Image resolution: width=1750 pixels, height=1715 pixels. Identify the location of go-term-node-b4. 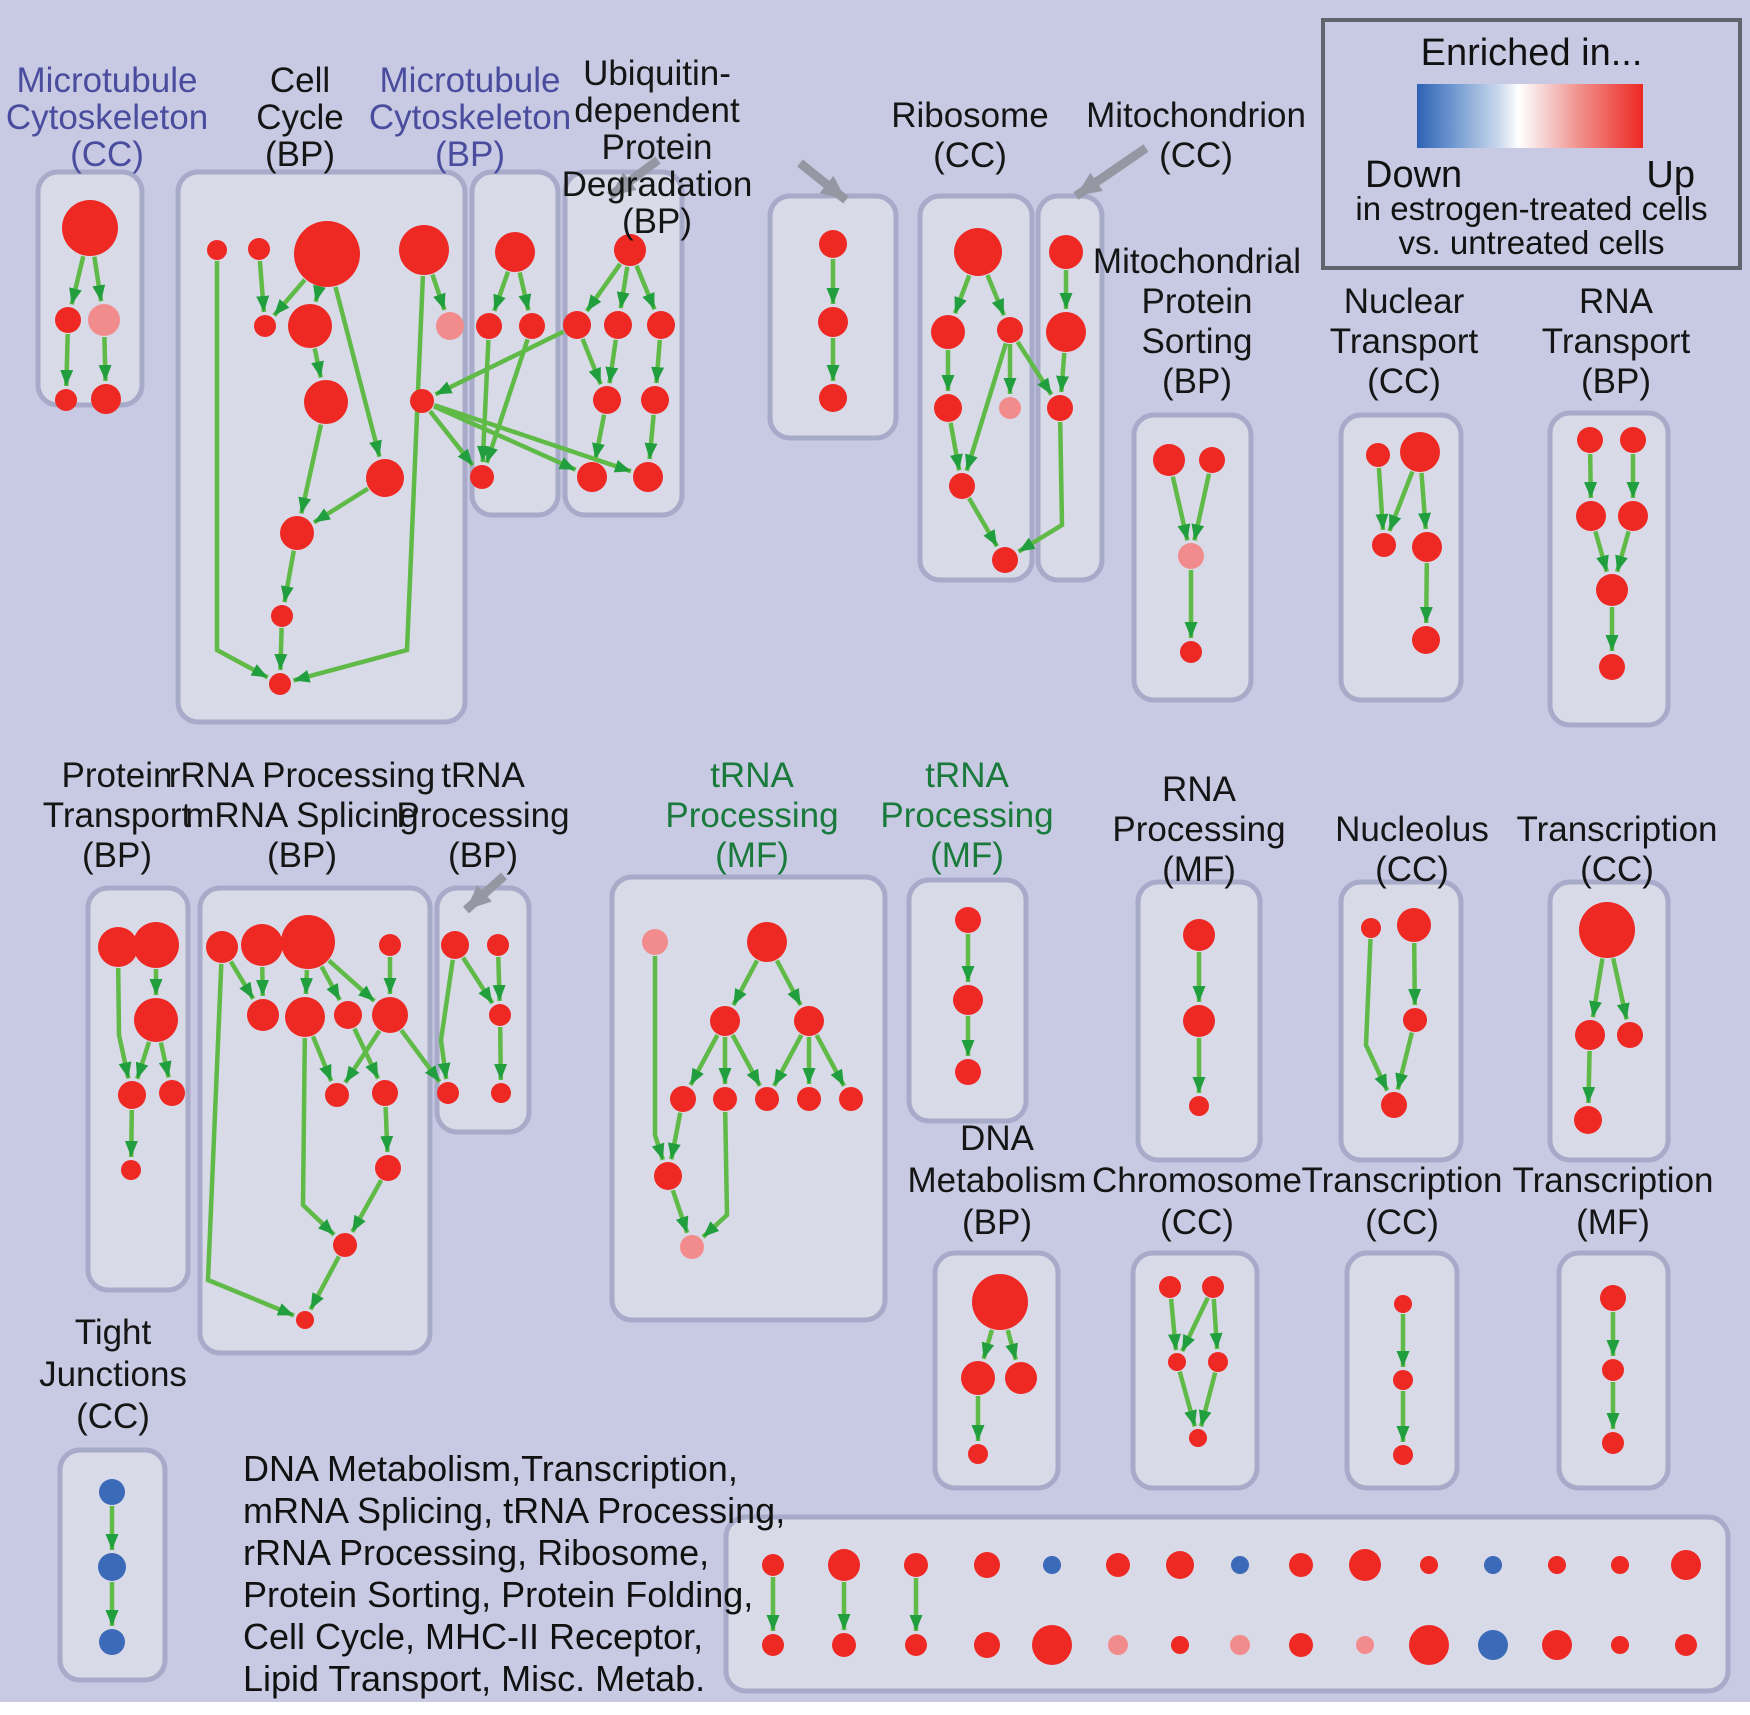
(482, 477).